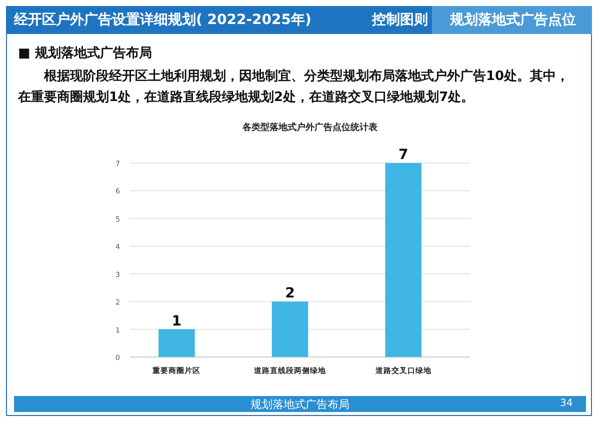 Image resolution: width=600 pixels, height=424 pixels. What do you see at coordinates (403, 155) in the screenshot?
I see `data-label: 7` at bounding box center [403, 155].